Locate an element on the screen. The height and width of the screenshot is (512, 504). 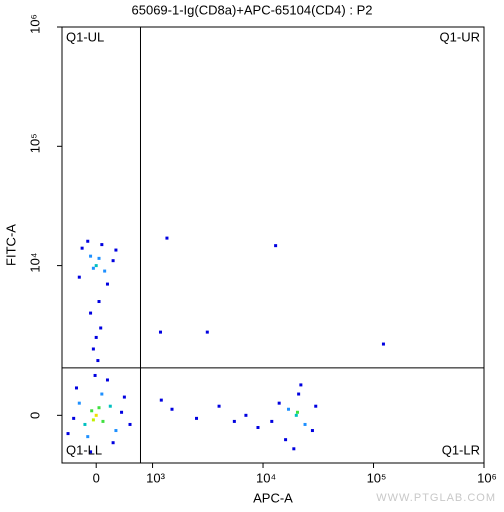
y-axis-label: FITC-A is located at coordinates (10, 245).